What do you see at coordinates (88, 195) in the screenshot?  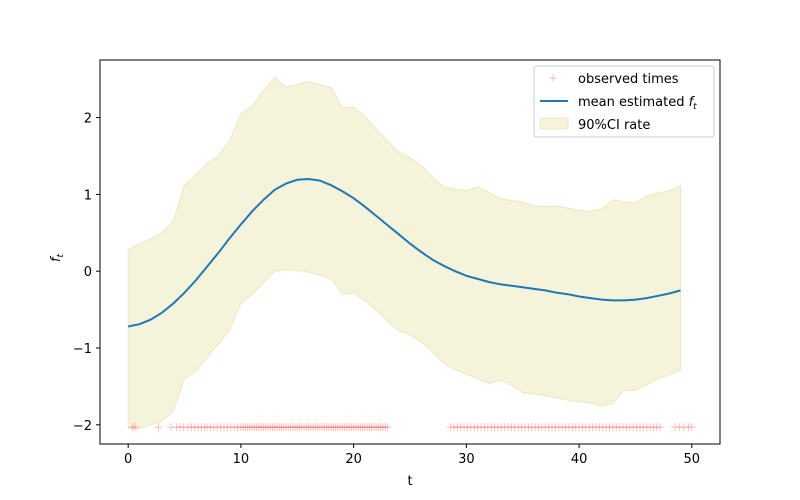 I see `y-tick-label: 1` at bounding box center [88, 195].